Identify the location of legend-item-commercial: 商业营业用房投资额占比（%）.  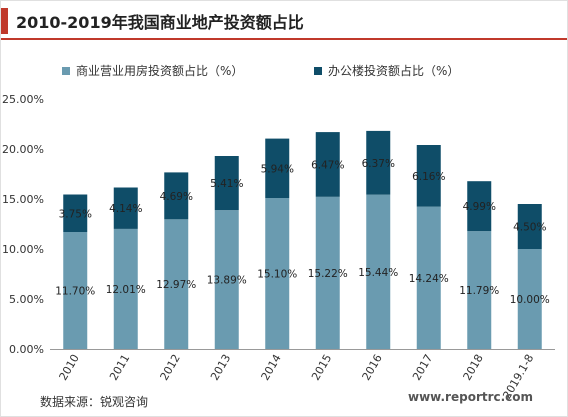
(152, 70).